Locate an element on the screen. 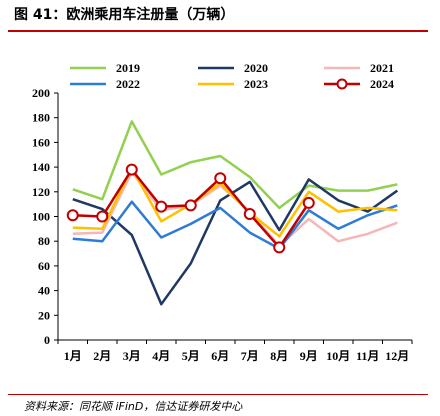 Image resolution: width=440 pixels, height=416 pixels. legend-item-2021: 2021 is located at coordinates (359, 68).